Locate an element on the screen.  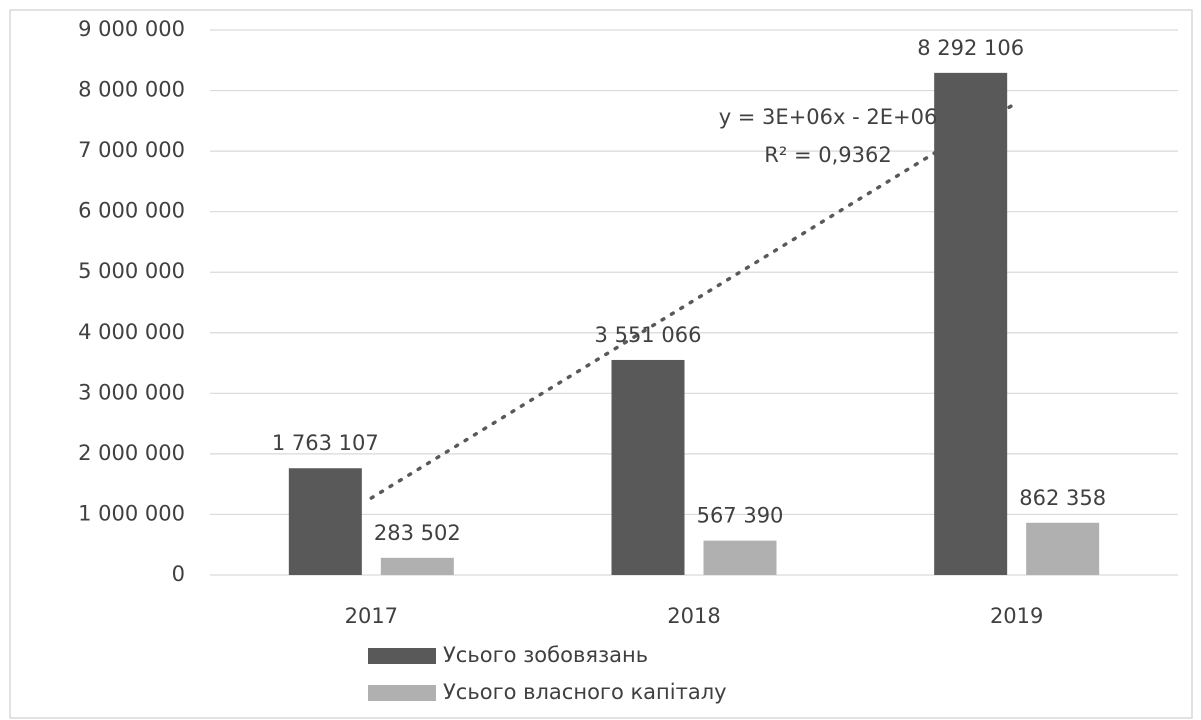
value-label: 283 502 is located at coordinates (417, 533).